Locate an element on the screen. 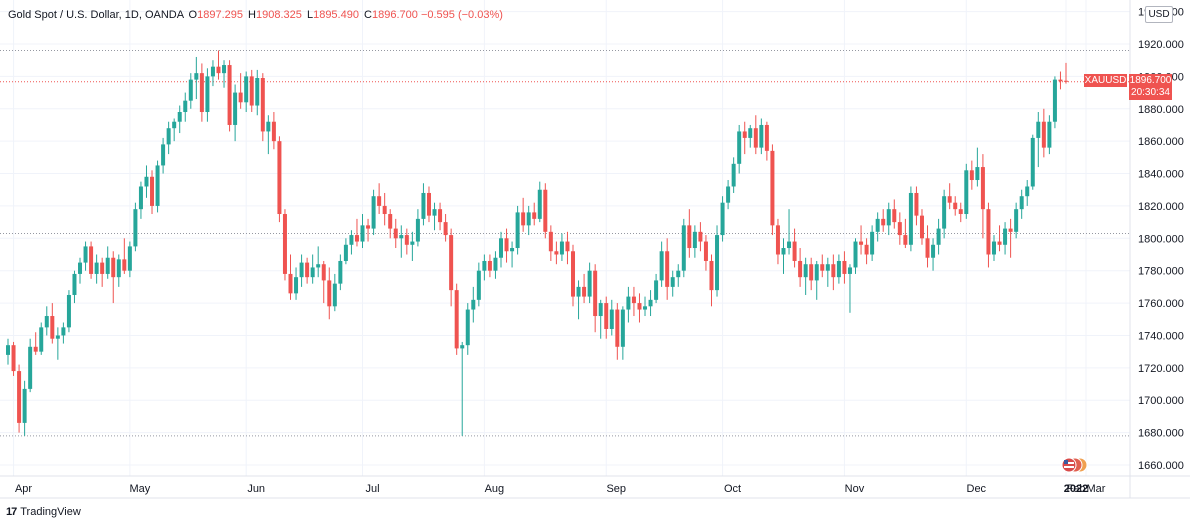 The height and width of the screenshot is (522, 1190). events-flags-icon is located at coordinates (1076, 465).